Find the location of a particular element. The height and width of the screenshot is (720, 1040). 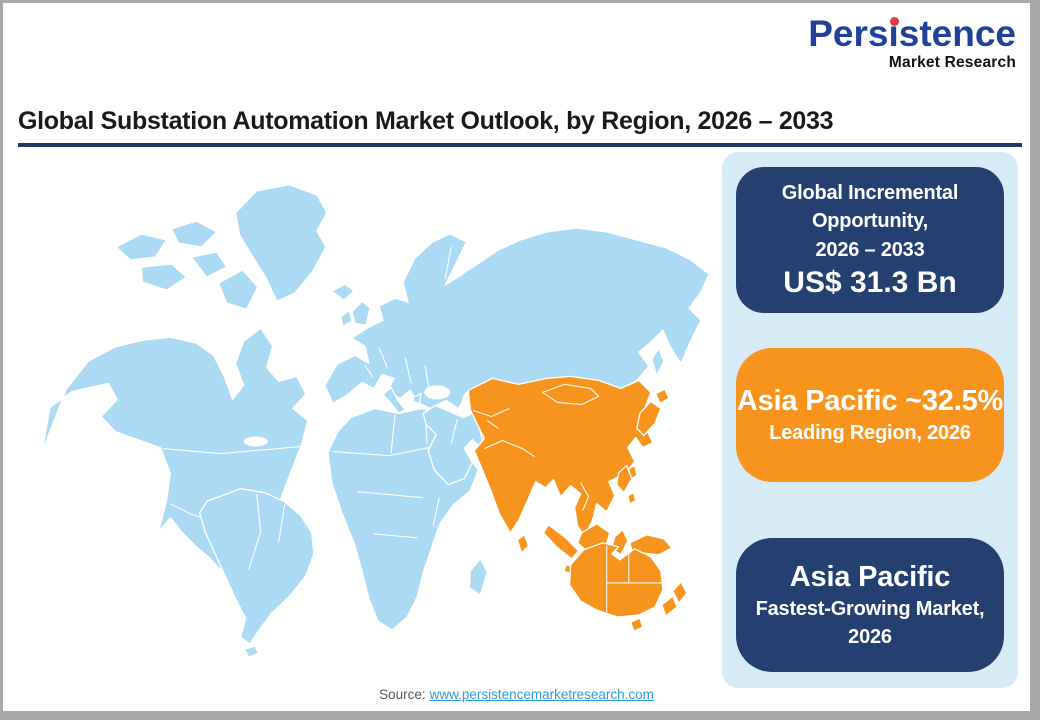

logo-brand-text: Persistence is located at coordinates (912, 33).